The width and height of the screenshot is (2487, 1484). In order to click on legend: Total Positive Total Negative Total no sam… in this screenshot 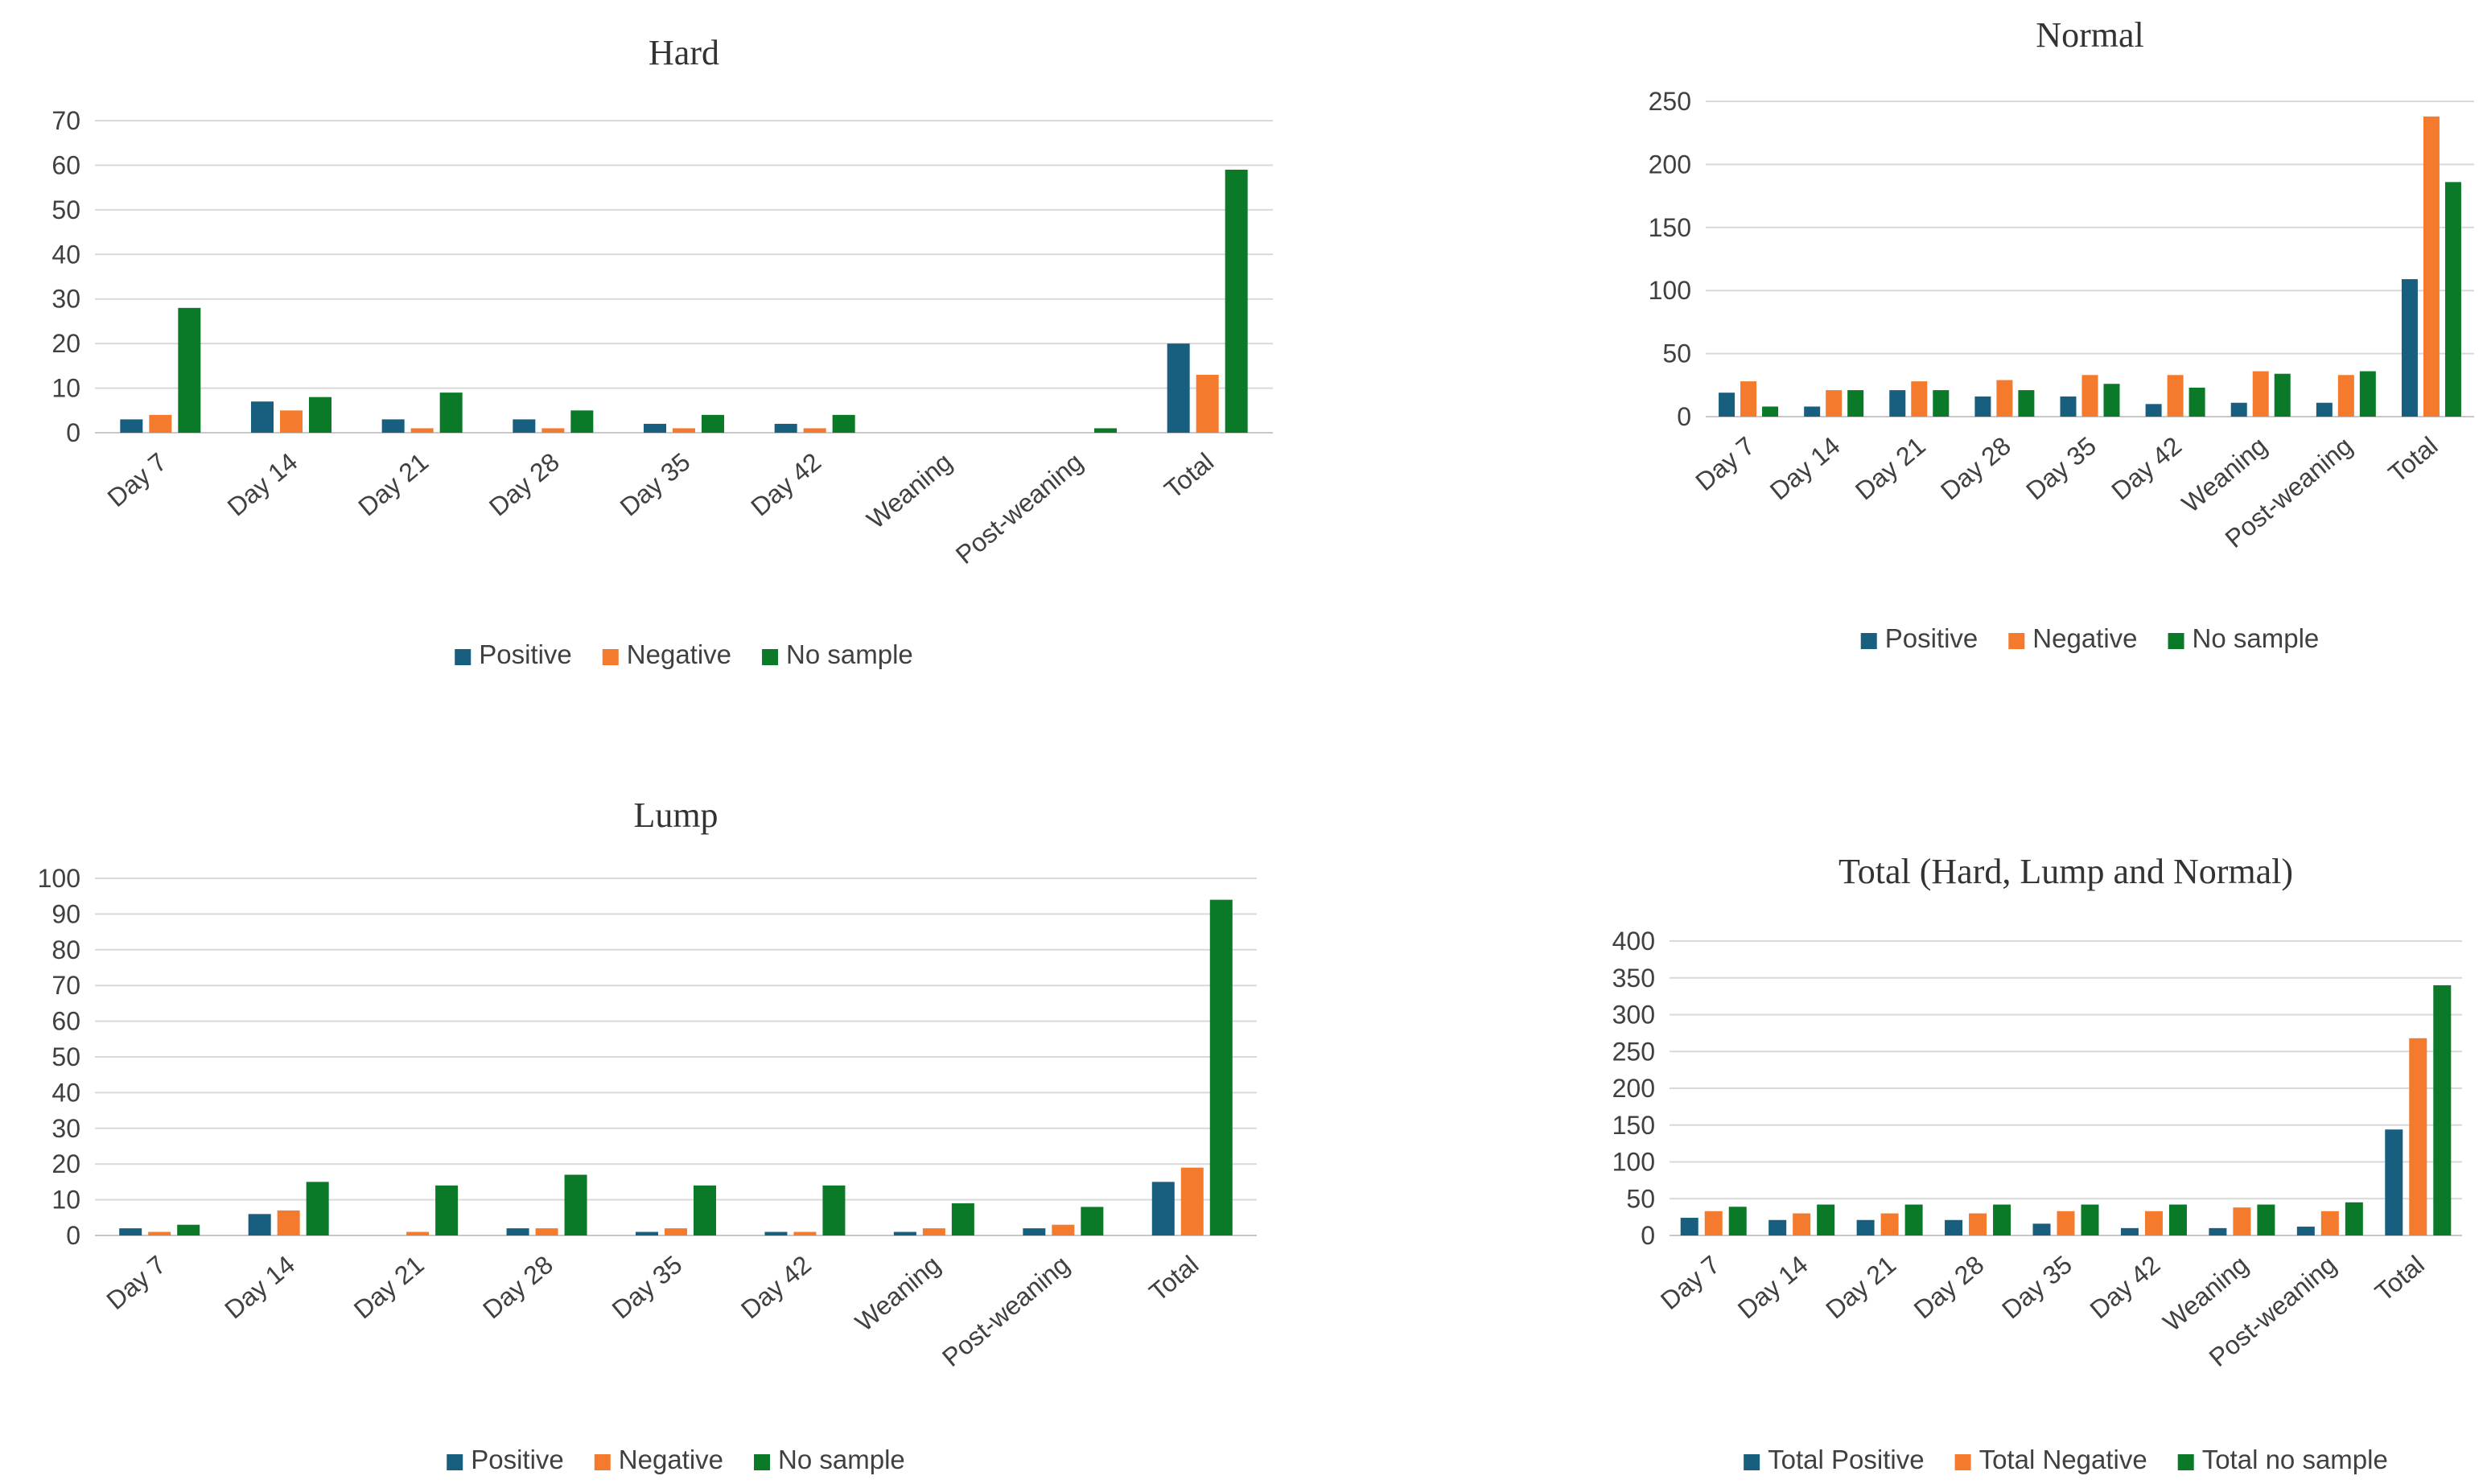, I will do `click(2066, 1460)`.